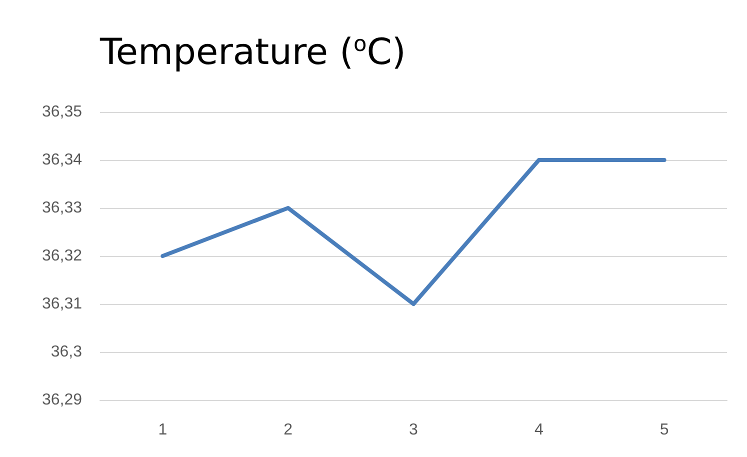  Describe the element at coordinates (163, 430) in the screenshot. I see `x-tick-label: 1` at that location.